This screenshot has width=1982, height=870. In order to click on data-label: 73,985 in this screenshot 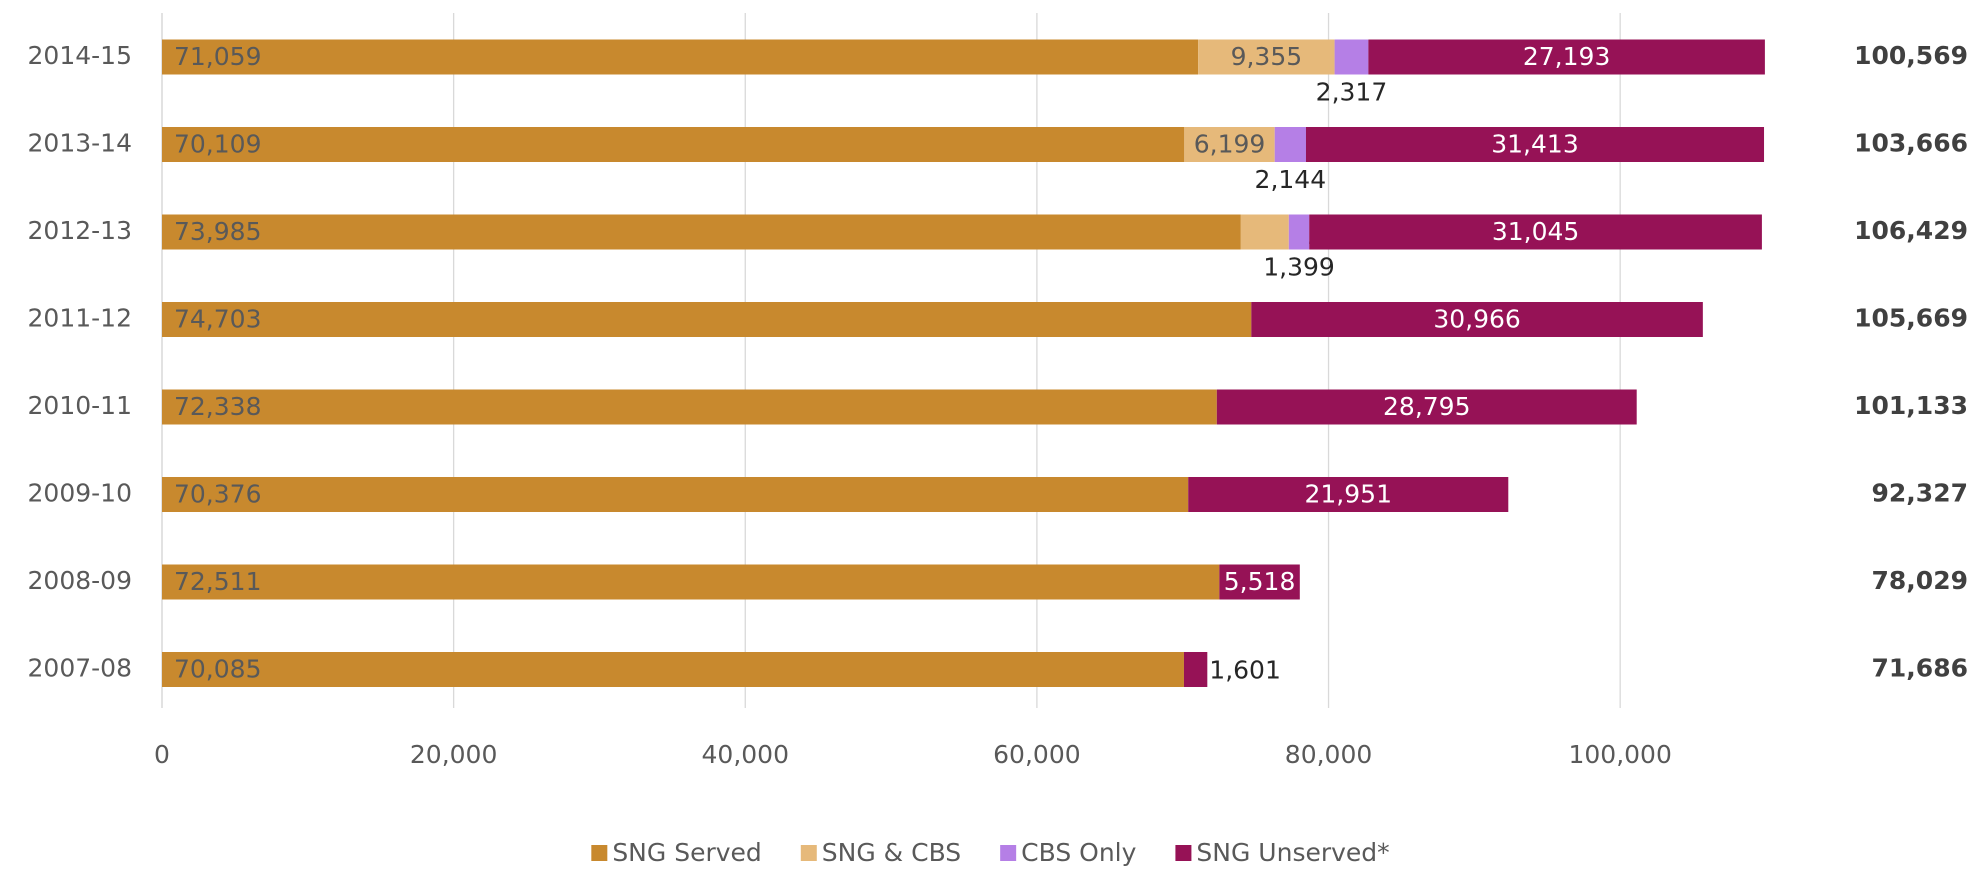, I will do `click(217, 231)`.